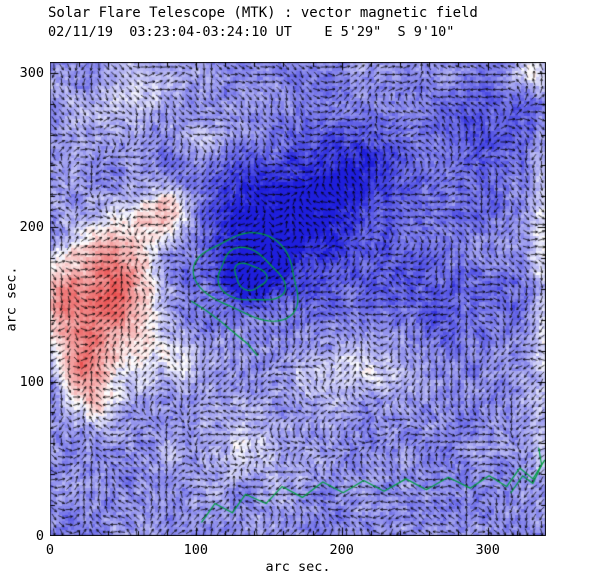 The height and width of the screenshot is (585, 612). I want to click on y-tick-label: 100, so click(31, 381).